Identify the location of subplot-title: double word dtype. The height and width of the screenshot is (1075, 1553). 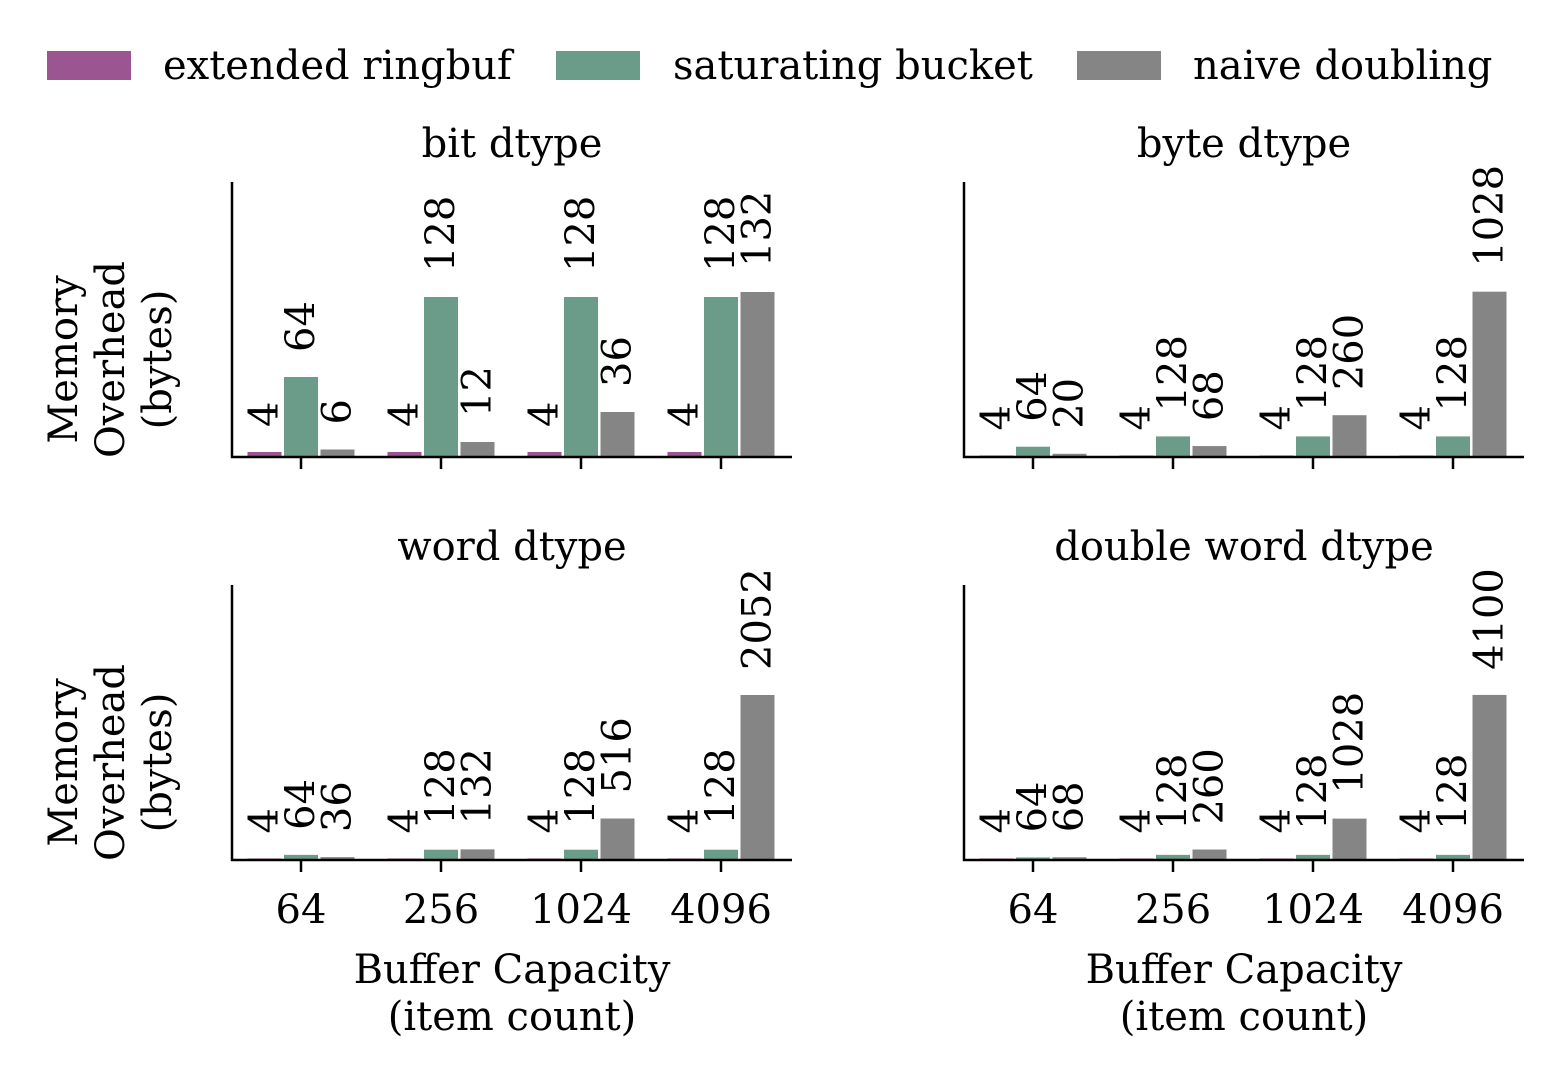
(1244, 547).